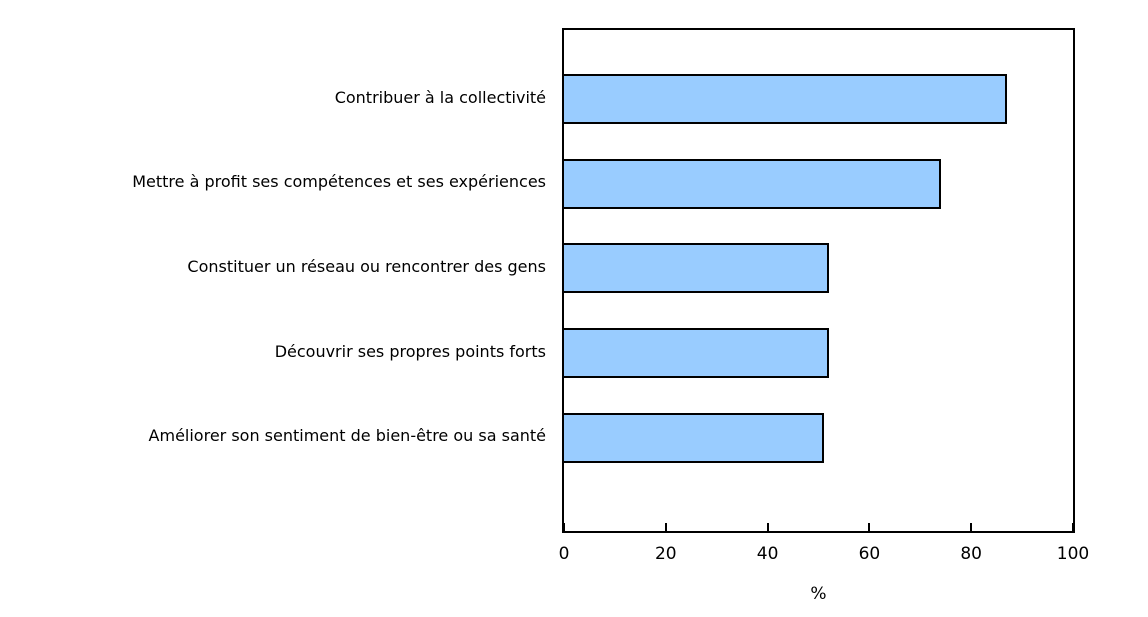  What do you see at coordinates (410, 351) in the screenshot?
I see `category-label-3: Découvrir ses propres points forts` at bounding box center [410, 351].